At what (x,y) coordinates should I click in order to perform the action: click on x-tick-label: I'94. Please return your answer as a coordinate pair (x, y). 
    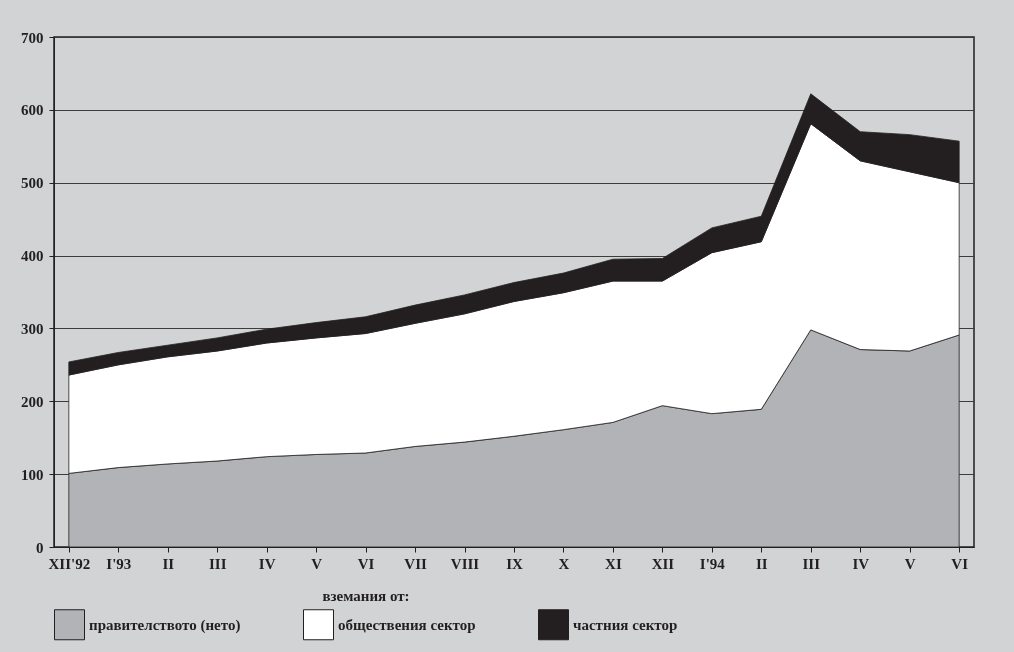
    Looking at the image, I should click on (712, 563).